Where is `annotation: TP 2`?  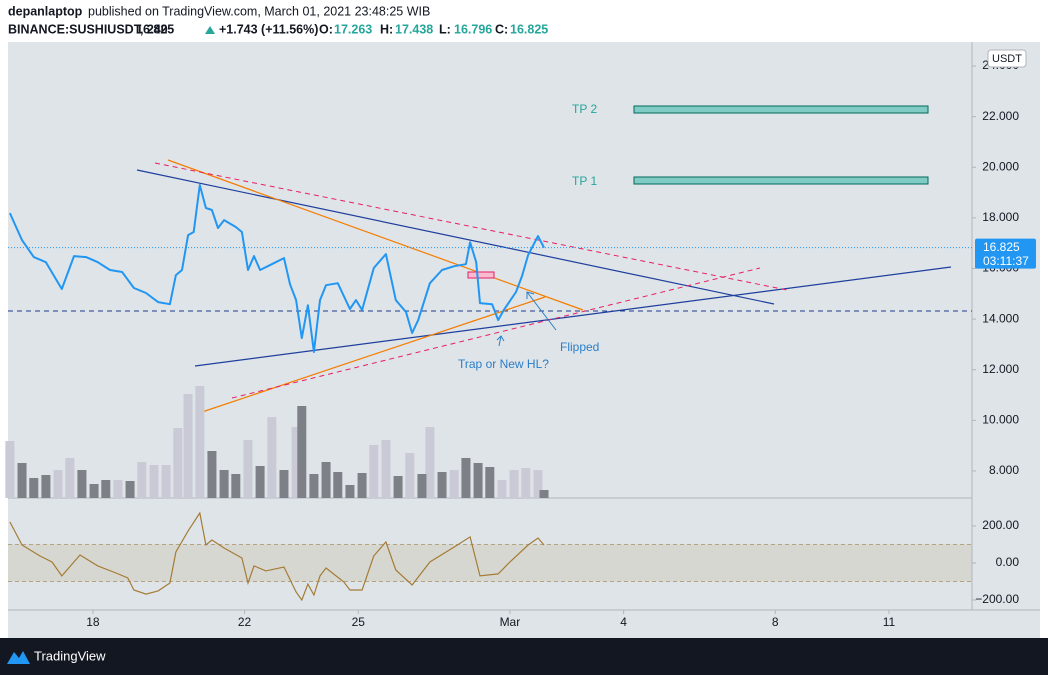
annotation: TP 2 is located at coordinates (584, 109).